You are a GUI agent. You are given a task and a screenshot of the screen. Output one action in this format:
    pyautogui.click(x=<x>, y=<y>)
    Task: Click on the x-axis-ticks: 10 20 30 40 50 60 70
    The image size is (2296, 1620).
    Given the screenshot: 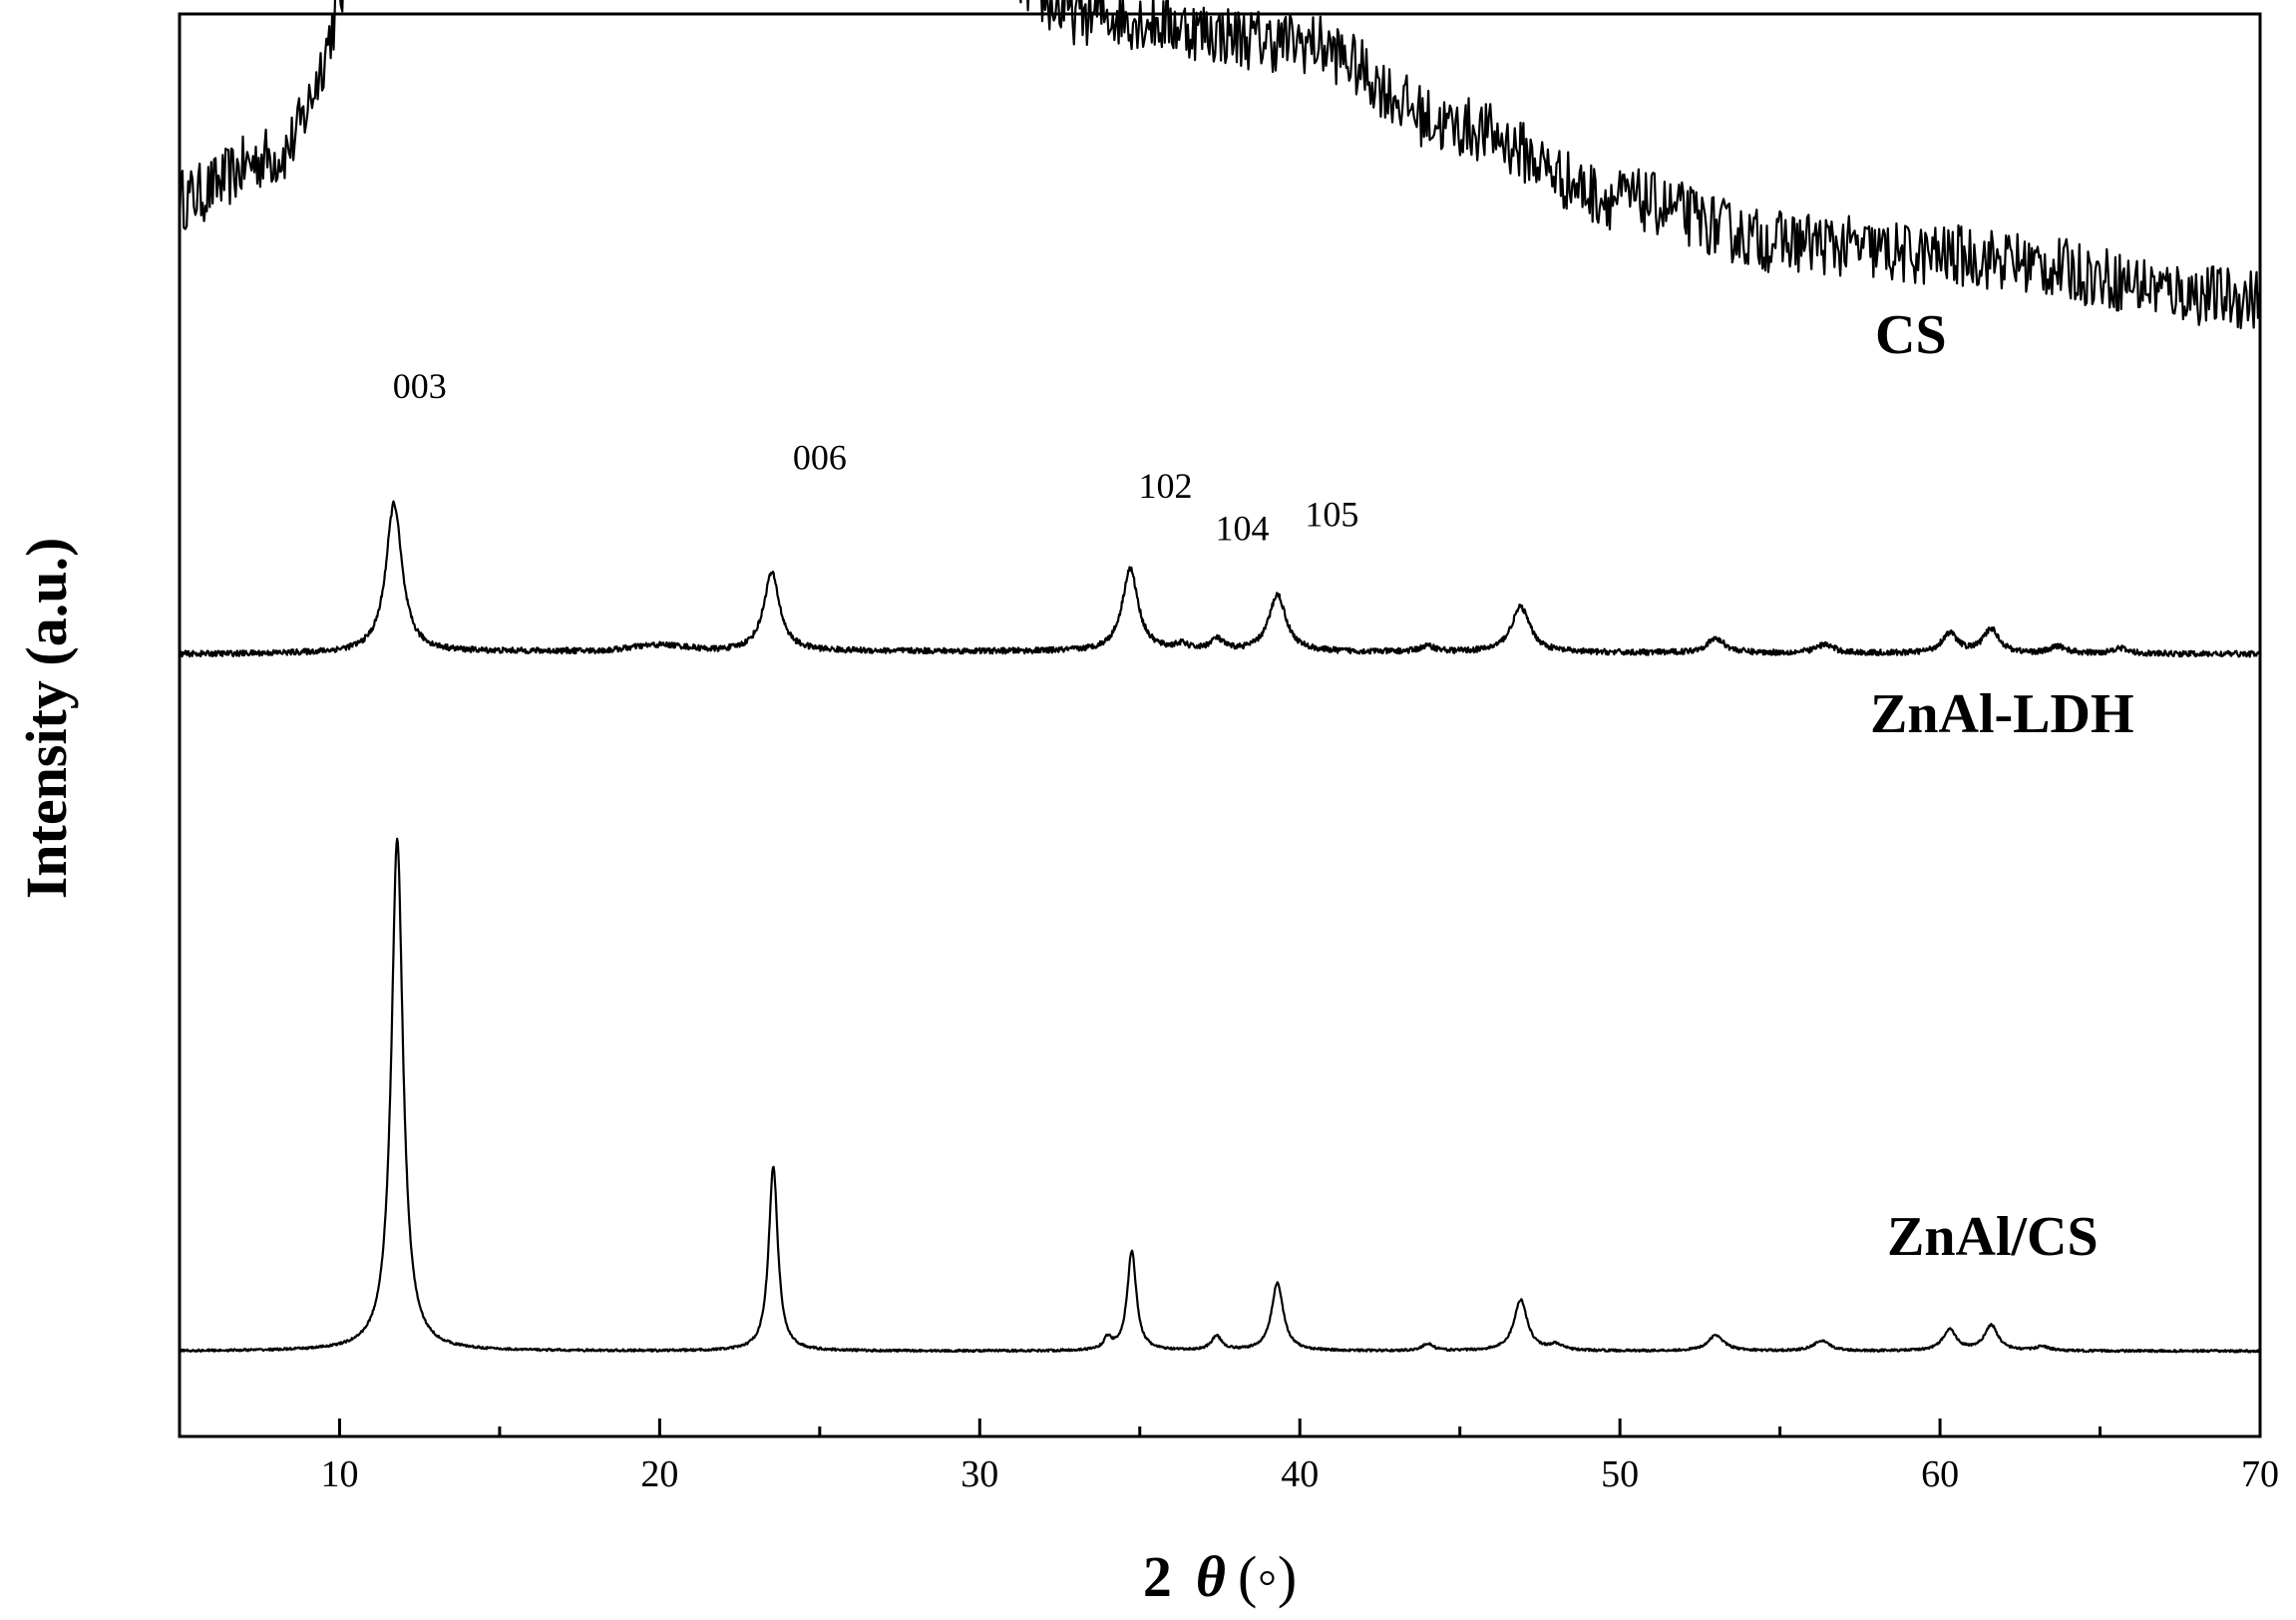 What is the action you would take?
    pyautogui.click(x=1229, y=1456)
    